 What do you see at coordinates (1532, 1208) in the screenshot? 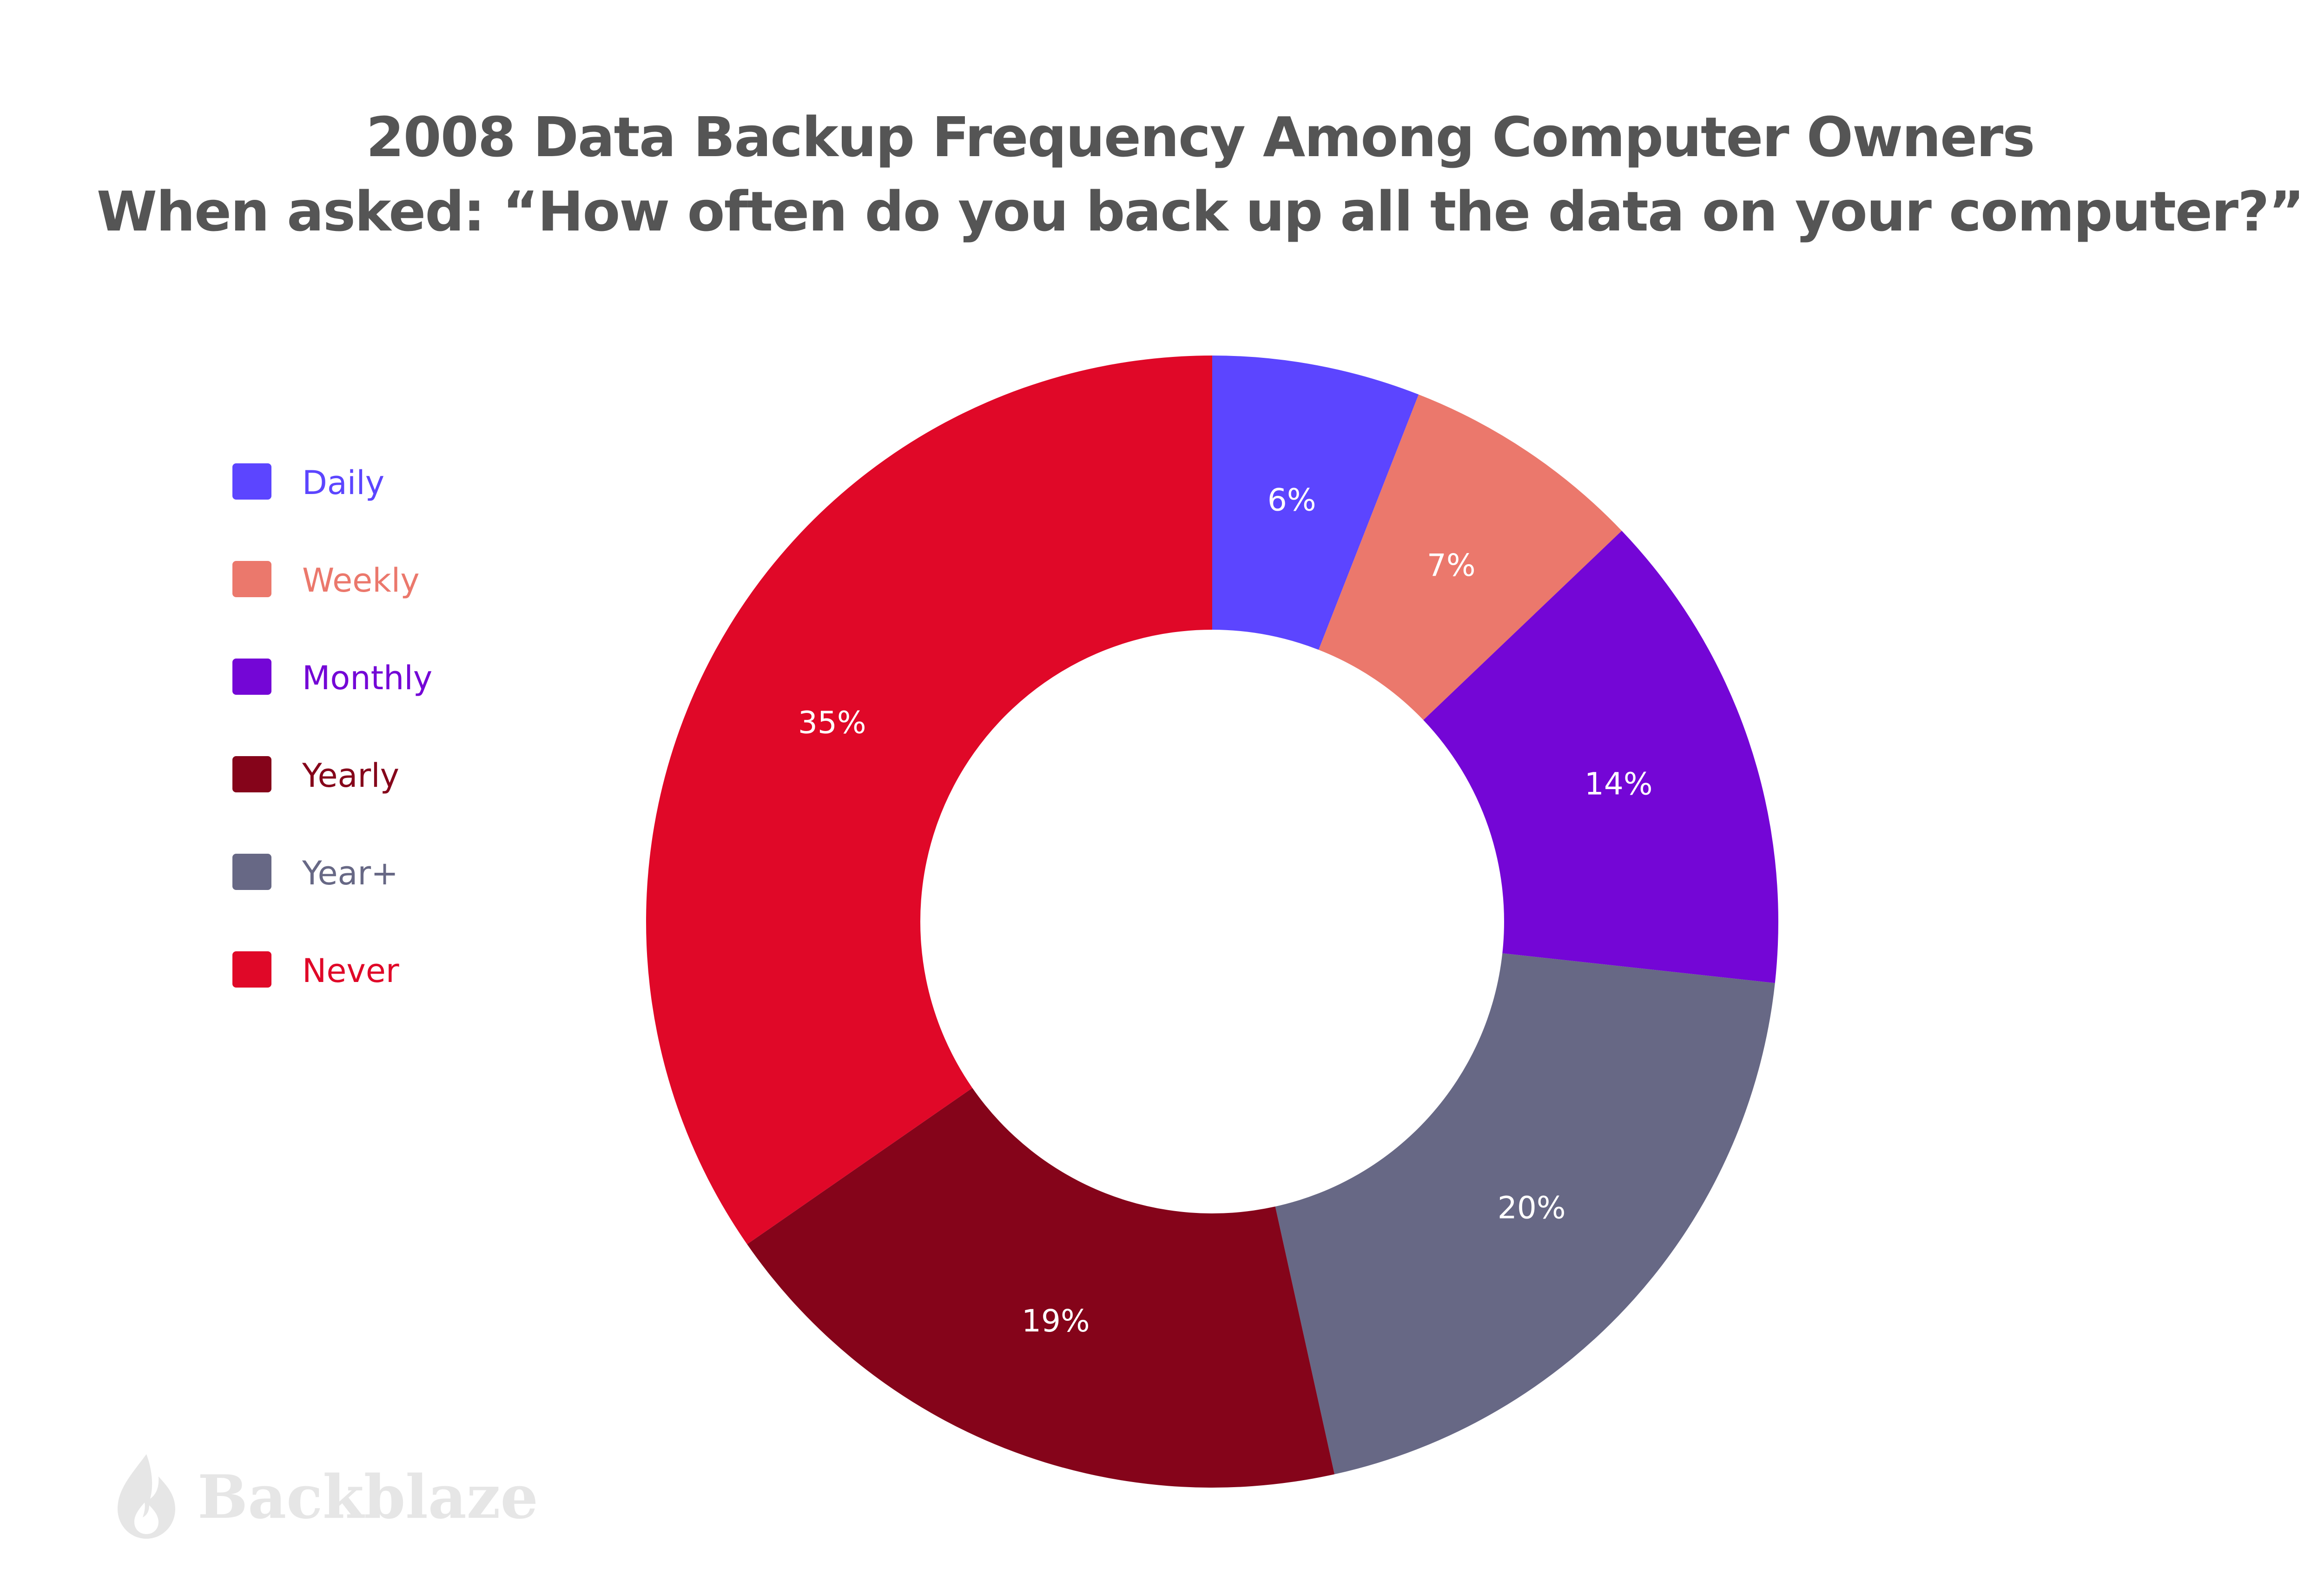
I see `data-label-year-plus: 20%` at bounding box center [1532, 1208].